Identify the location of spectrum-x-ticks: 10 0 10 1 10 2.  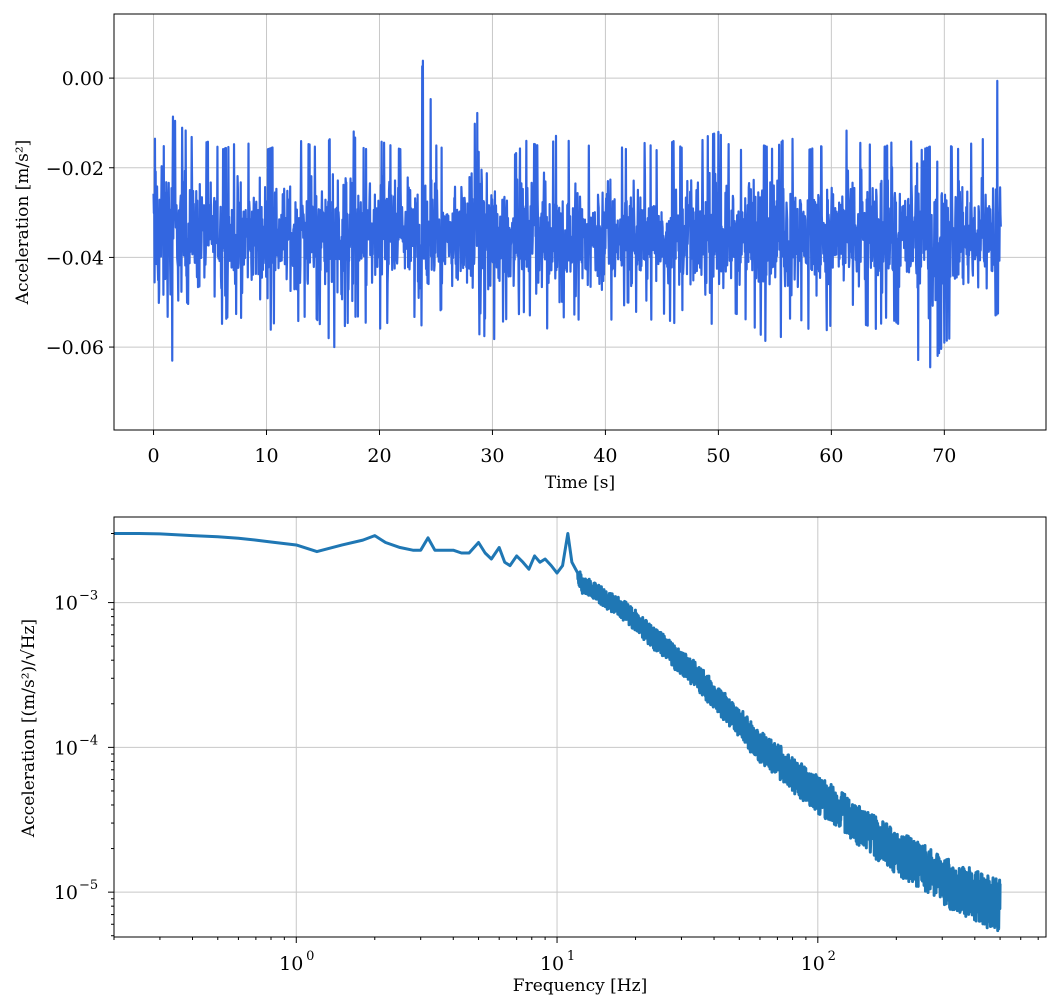
(576, 956).